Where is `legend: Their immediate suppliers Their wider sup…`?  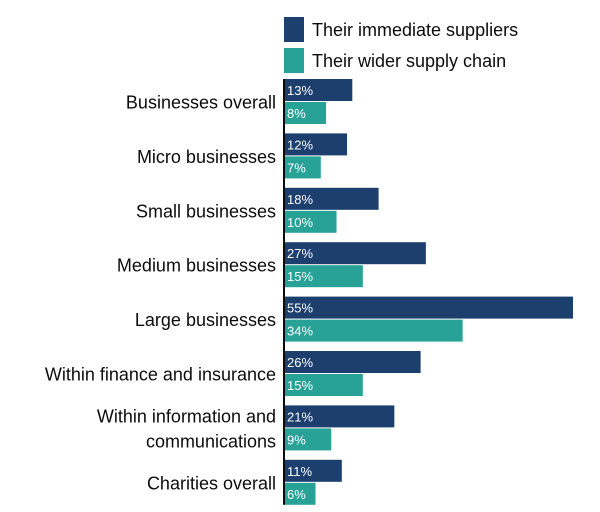 legend: Their immediate suppliers Their wider sup… is located at coordinates (401, 45).